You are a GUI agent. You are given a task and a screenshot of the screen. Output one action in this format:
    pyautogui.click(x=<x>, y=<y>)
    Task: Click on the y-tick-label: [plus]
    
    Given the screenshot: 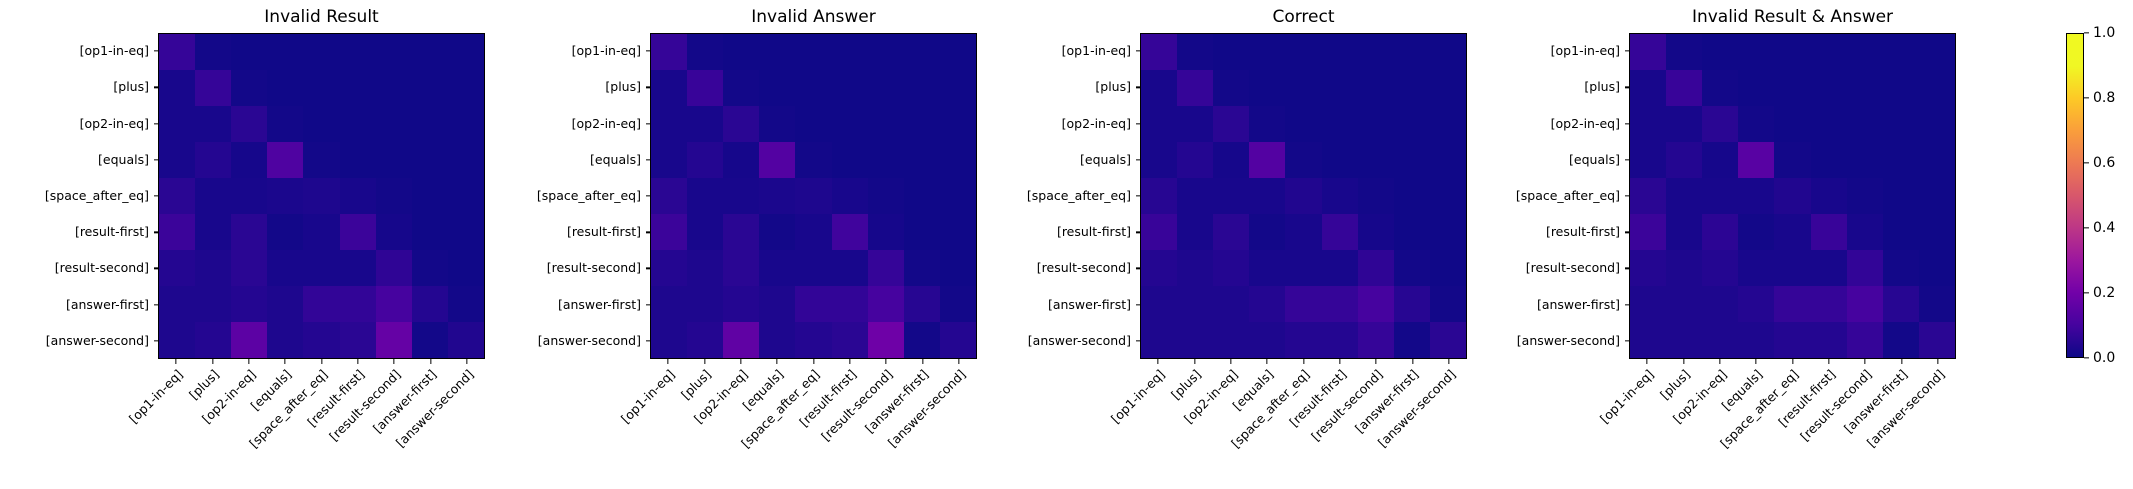 What is the action you would take?
    pyautogui.click(x=1602, y=87)
    